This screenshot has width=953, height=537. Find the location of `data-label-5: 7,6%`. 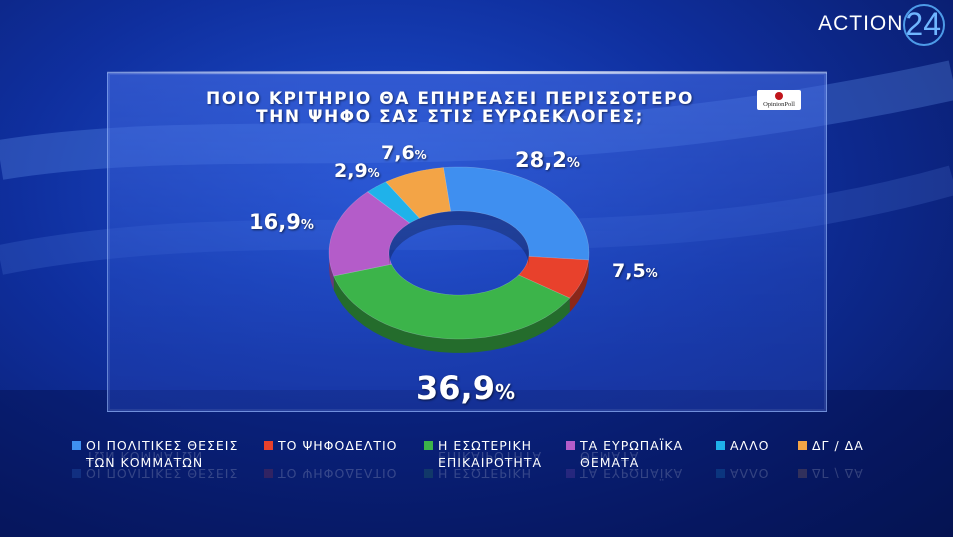

data-label-5: 7,6% is located at coordinates (404, 153).